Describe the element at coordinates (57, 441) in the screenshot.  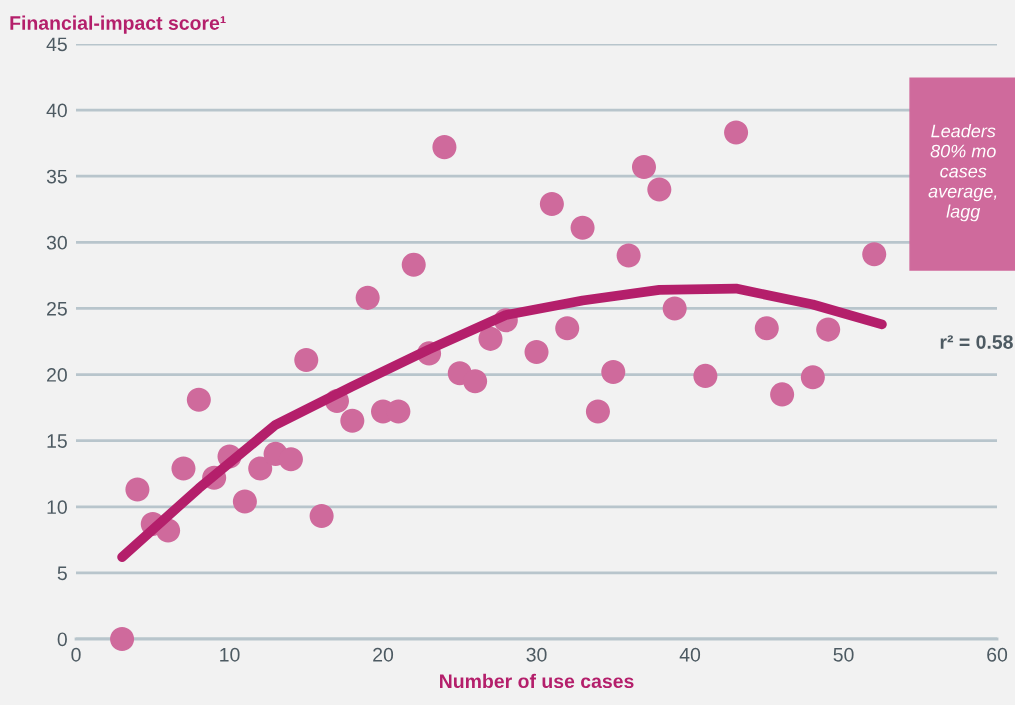
I see `y-tick-label: 15` at that location.